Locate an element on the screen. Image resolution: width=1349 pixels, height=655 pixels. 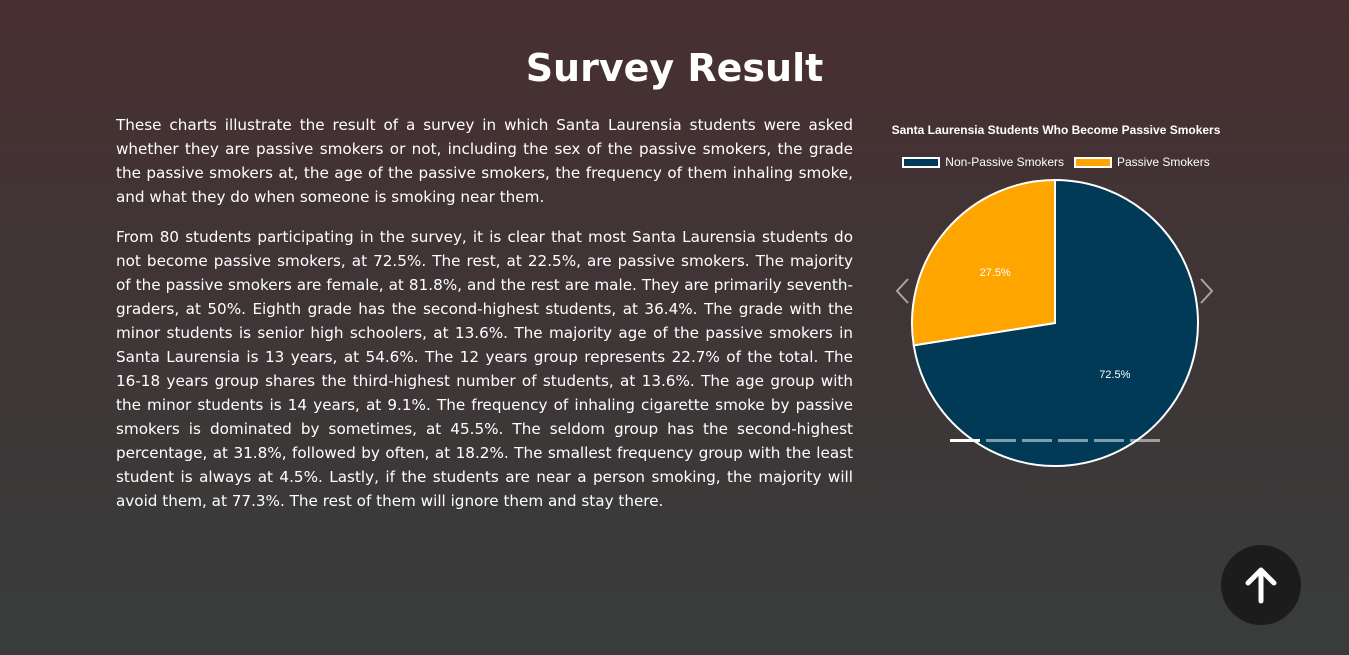
legend-item-passive: Passive Smokers is located at coordinates (1142, 162).